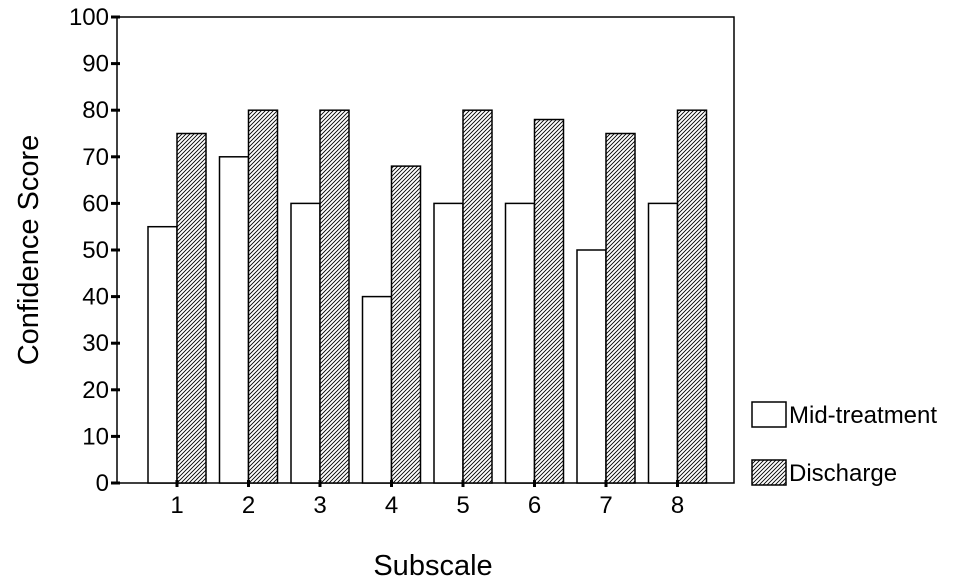 The width and height of the screenshot is (970, 588). What do you see at coordinates (95, 436) in the screenshot?
I see `y-tick-label-10: 10` at bounding box center [95, 436].